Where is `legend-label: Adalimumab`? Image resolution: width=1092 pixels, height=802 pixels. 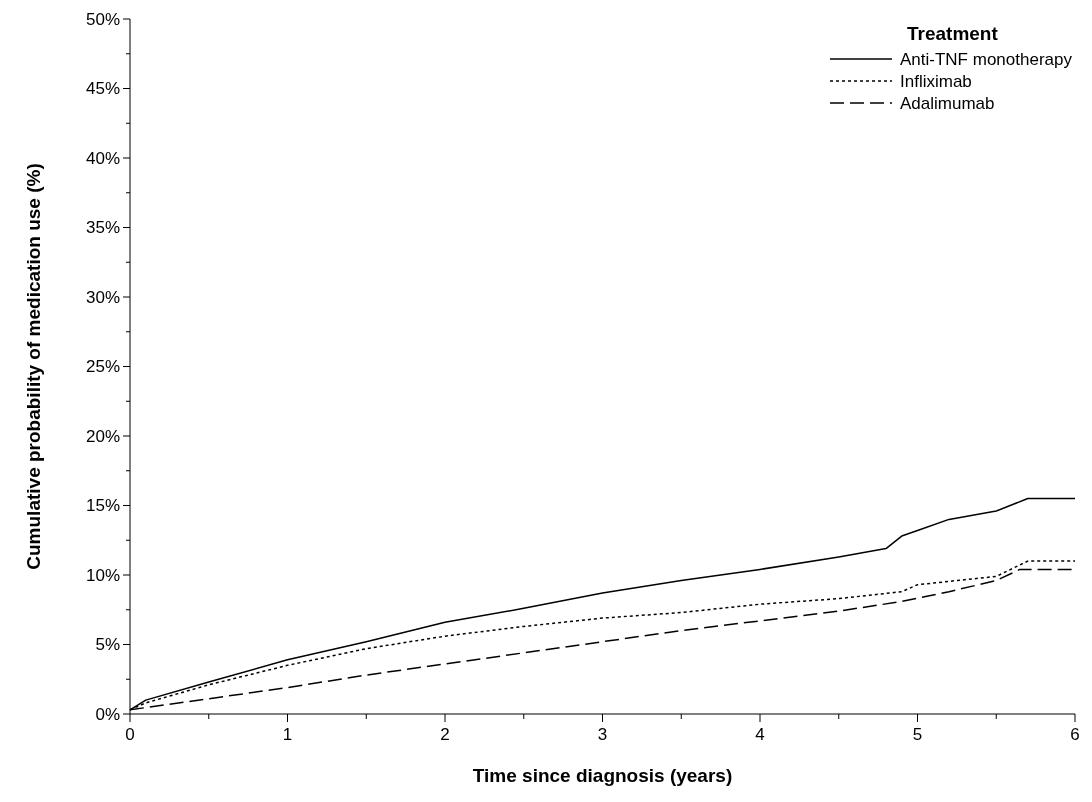
legend-label: Adalimumab is located at coordinates (947, 103).